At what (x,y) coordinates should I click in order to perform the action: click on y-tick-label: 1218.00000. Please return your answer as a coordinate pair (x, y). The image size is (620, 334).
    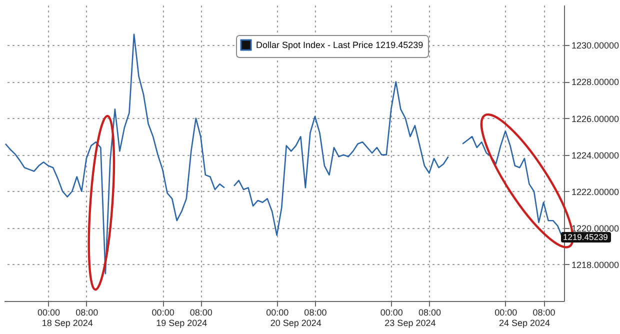
    Looking at the image, I should click on (596, 265).